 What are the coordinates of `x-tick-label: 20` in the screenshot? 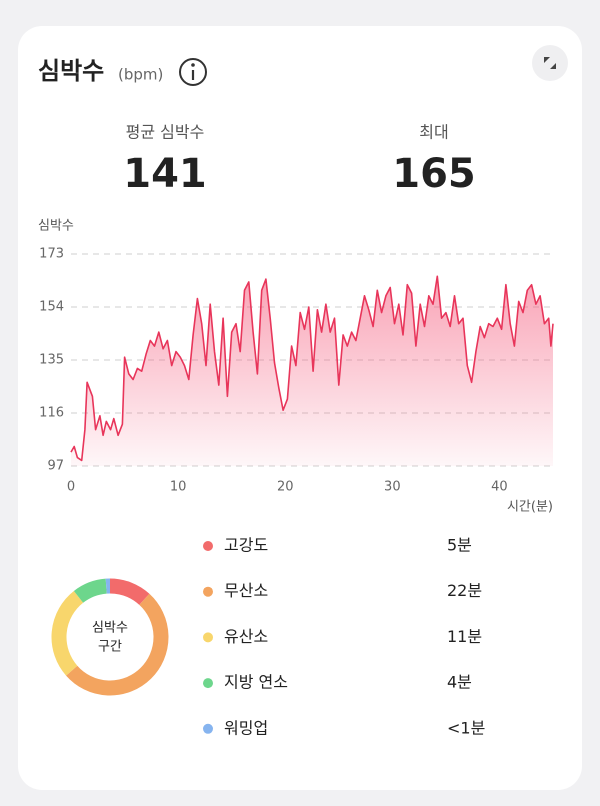 It's located at (285, 487).